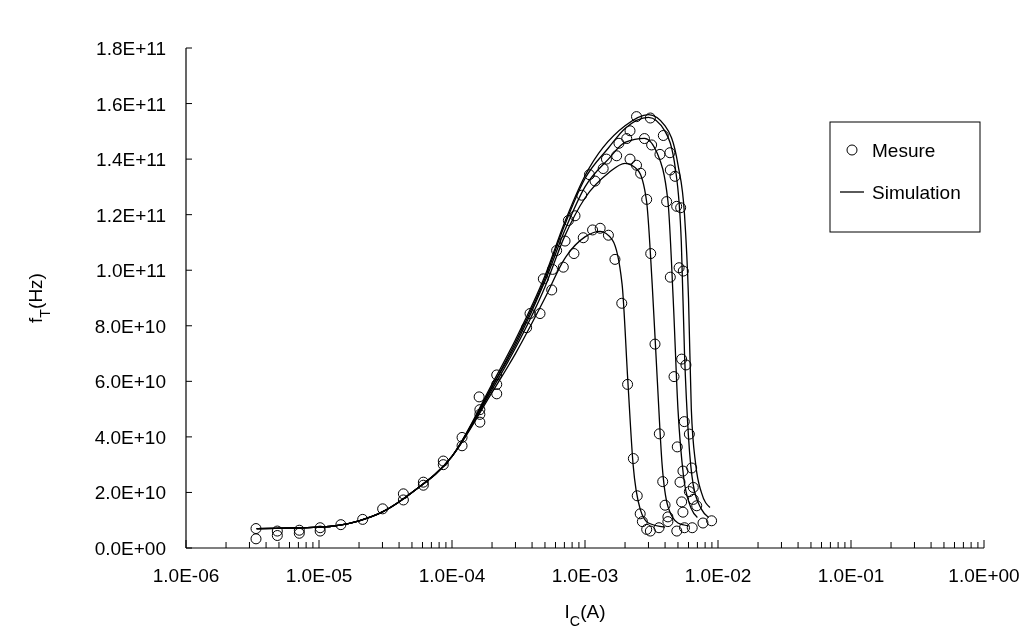  Describe the element at coordinates (718, 575) in the screenshot. I see `x-tick-label: 1.0E-02` at that location.